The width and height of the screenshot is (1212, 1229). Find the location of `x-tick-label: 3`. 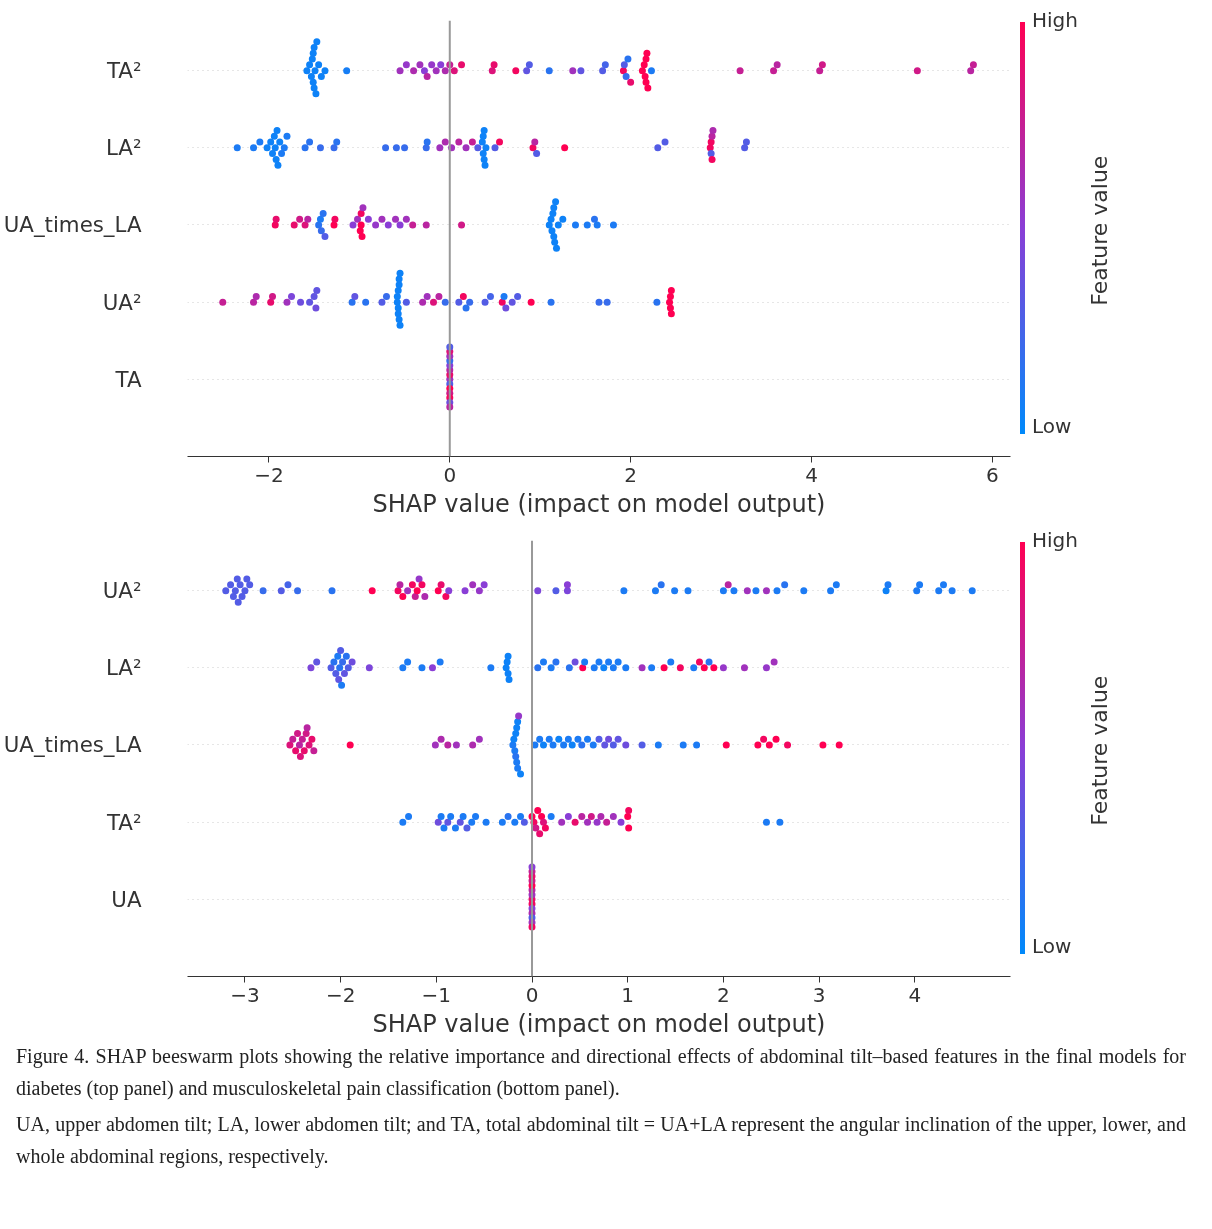

x-tick-label: 3 is located at coordinates (819, 994).